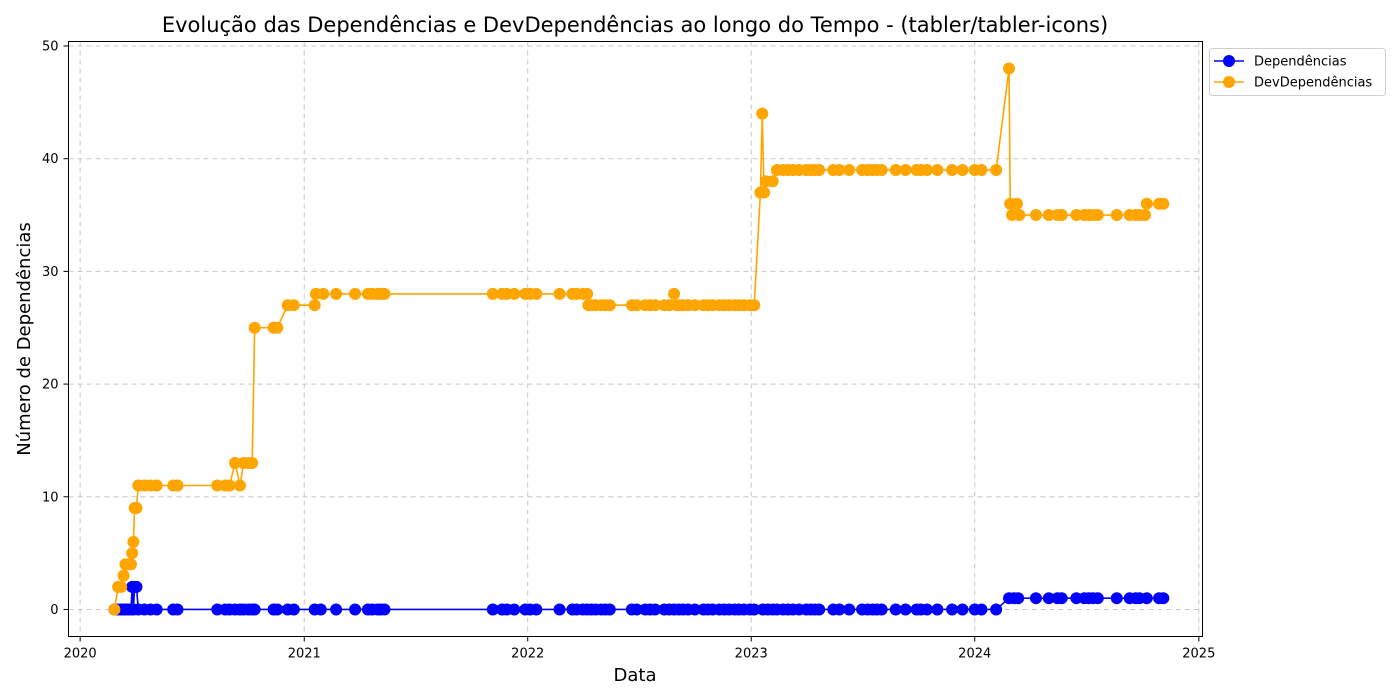 This screenshot has width=1400, height=700. I want to click on x-axis-label: Data, so click(635, 675).